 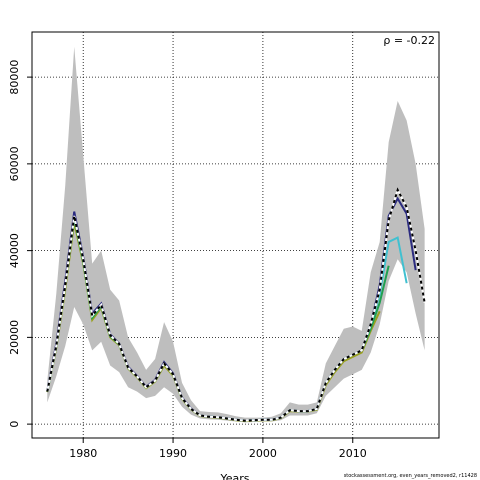 I want to click on y-tick-label: 60000, so click(x=14, y=163).